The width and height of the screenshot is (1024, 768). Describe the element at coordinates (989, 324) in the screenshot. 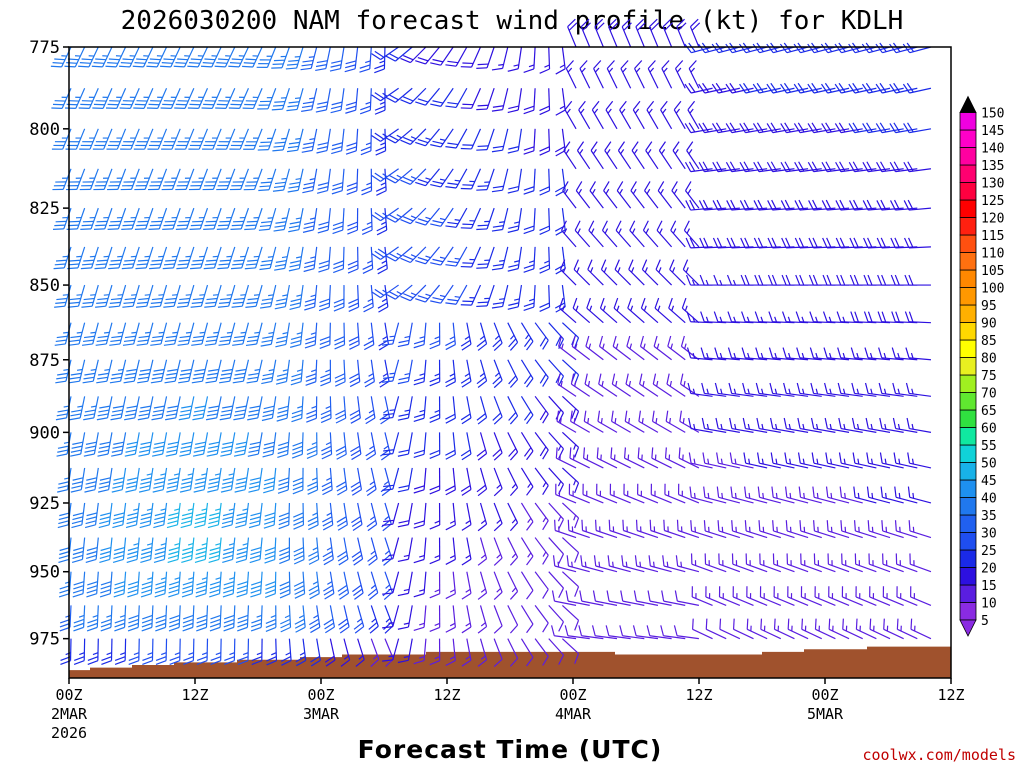

I see `colorbar-label: 90` at that location.